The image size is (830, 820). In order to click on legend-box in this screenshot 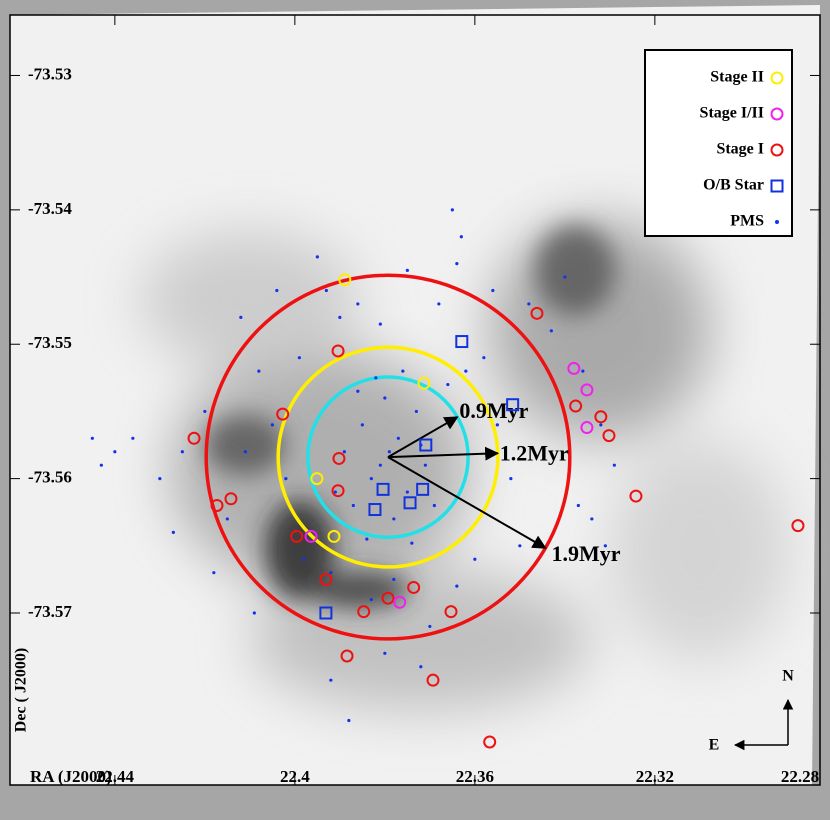, I will do `click(718, 143)`.